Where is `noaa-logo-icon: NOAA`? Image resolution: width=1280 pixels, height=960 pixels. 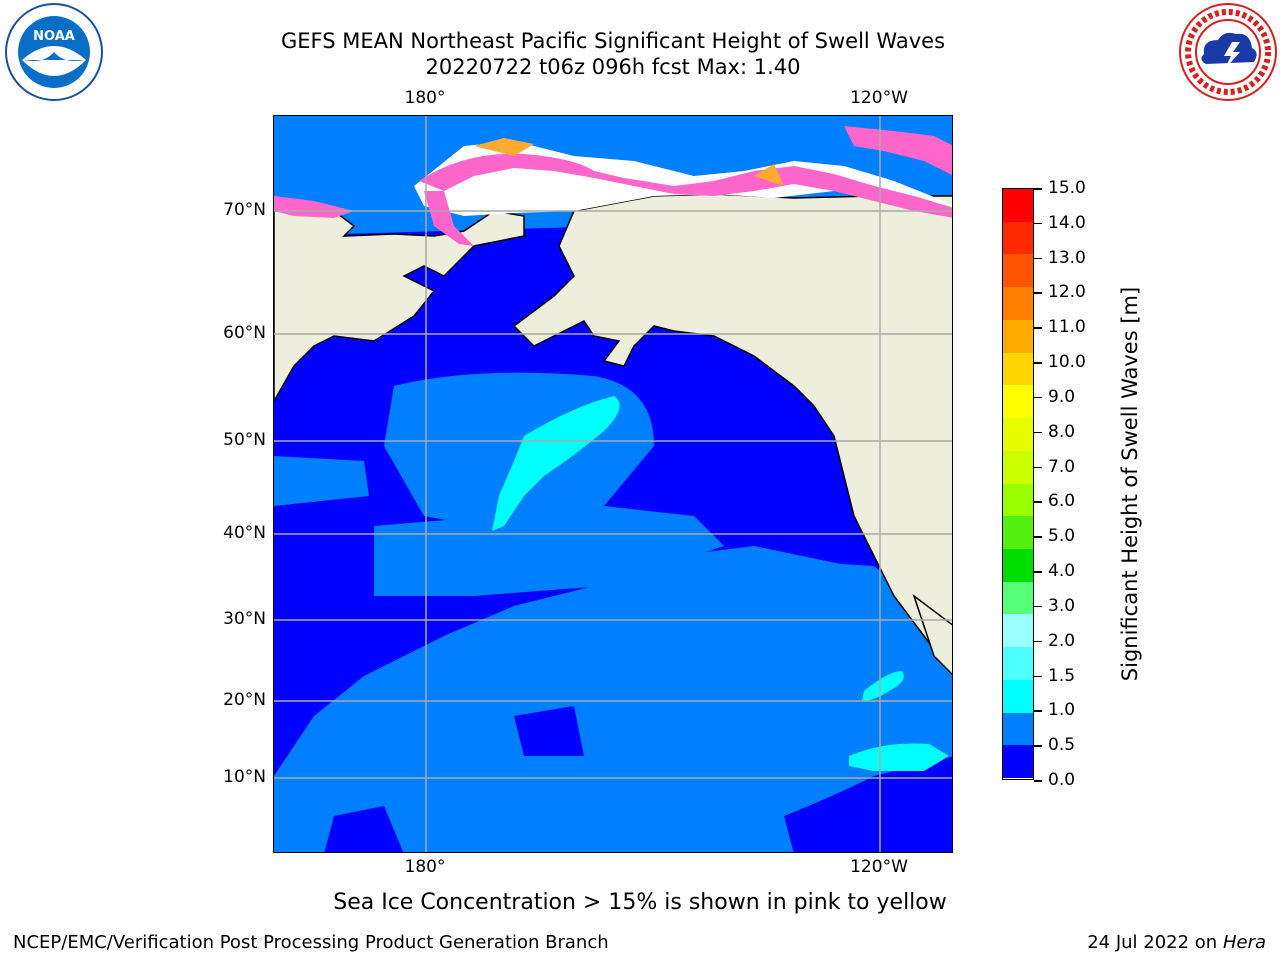 noaa-logo-icon: NOAA is located at coordinates (54, 52).